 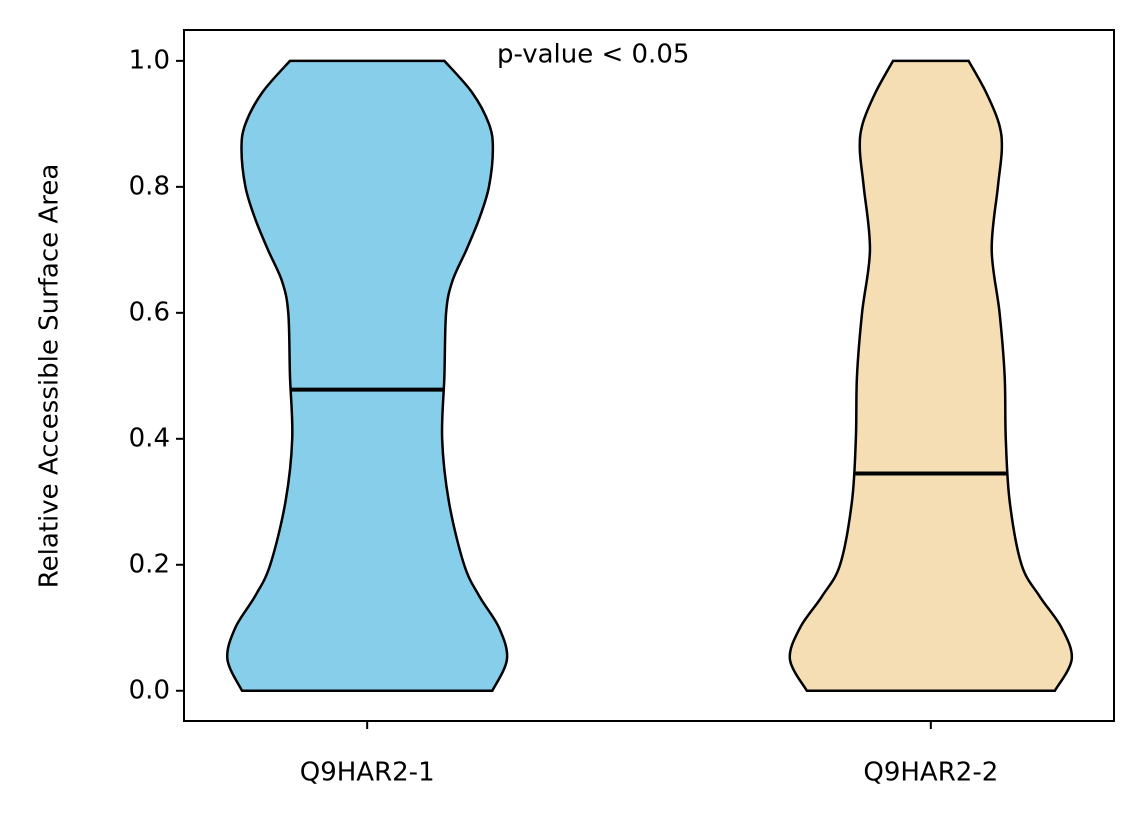 What do you see at coordinates (593, 55) in the screenshot?
I see `annotation: p-value < 0.05` at bounding box center [593, 55].